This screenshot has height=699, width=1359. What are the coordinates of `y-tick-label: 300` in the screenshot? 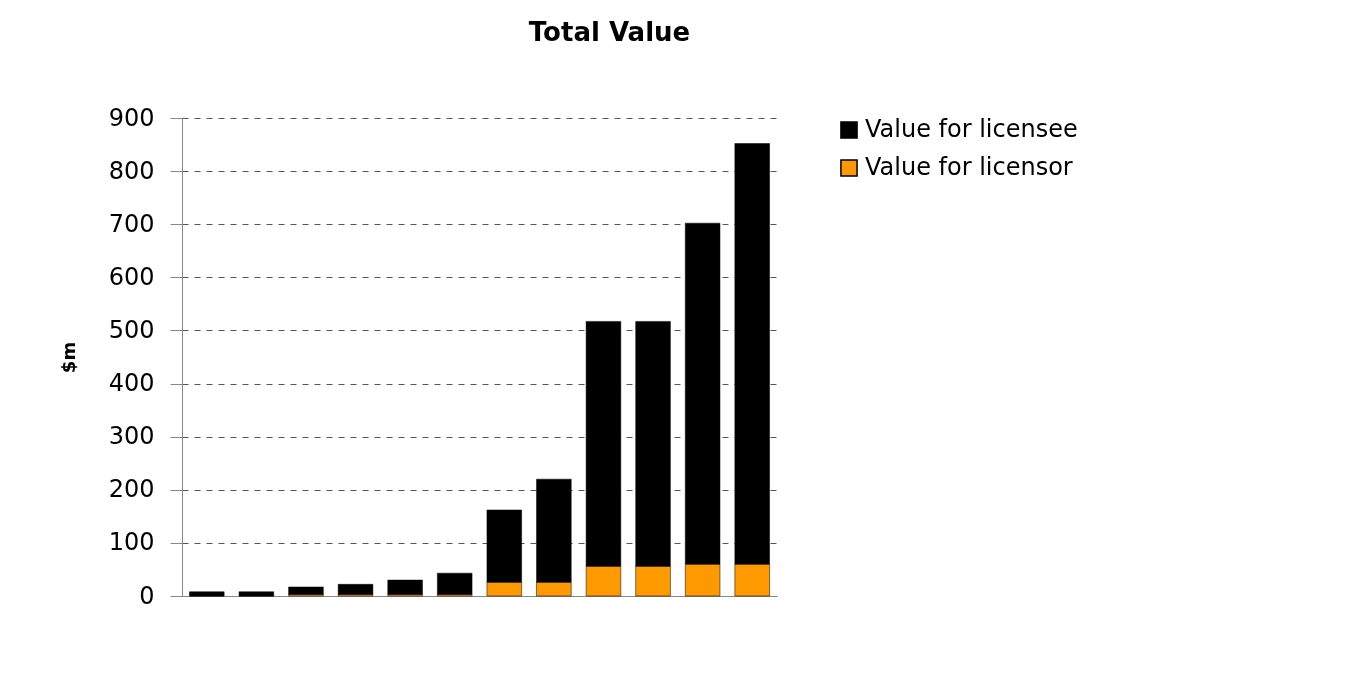 It's located at (131, 436).